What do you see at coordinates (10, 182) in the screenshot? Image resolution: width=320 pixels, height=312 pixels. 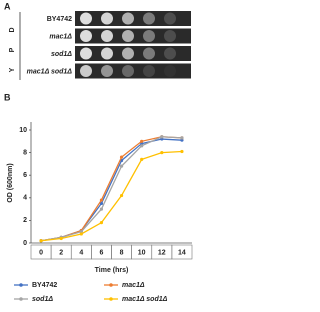 I see `y-axis-label: OD (600nm)` at bounding box center [10, 182].